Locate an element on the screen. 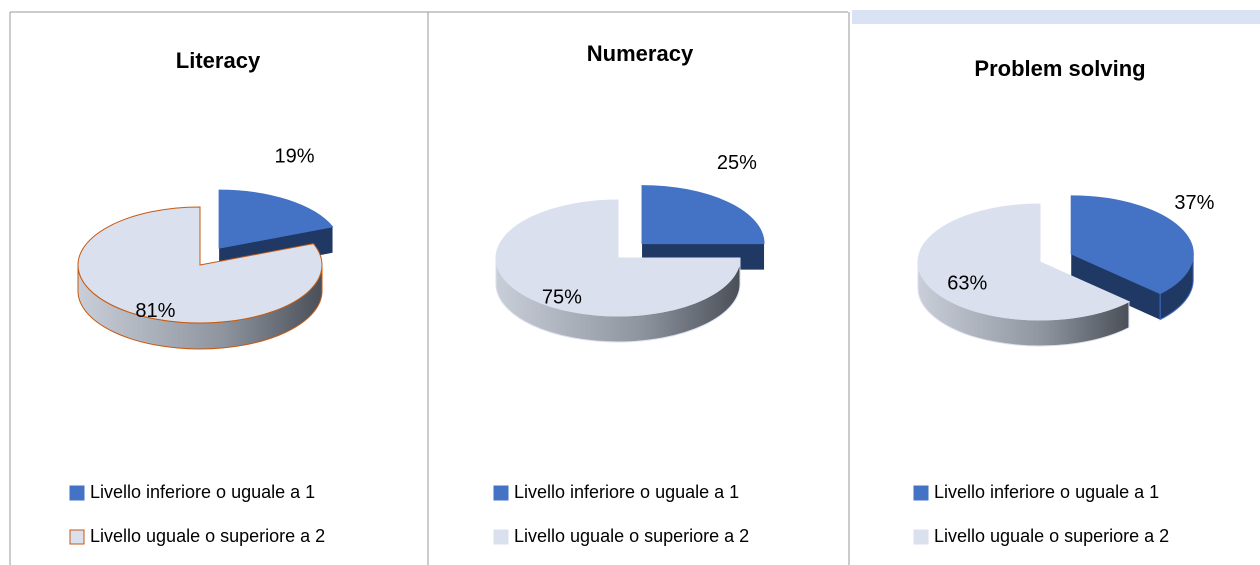 The image size is (1260, 565). slice-face is located at coordinates (1116, 286).